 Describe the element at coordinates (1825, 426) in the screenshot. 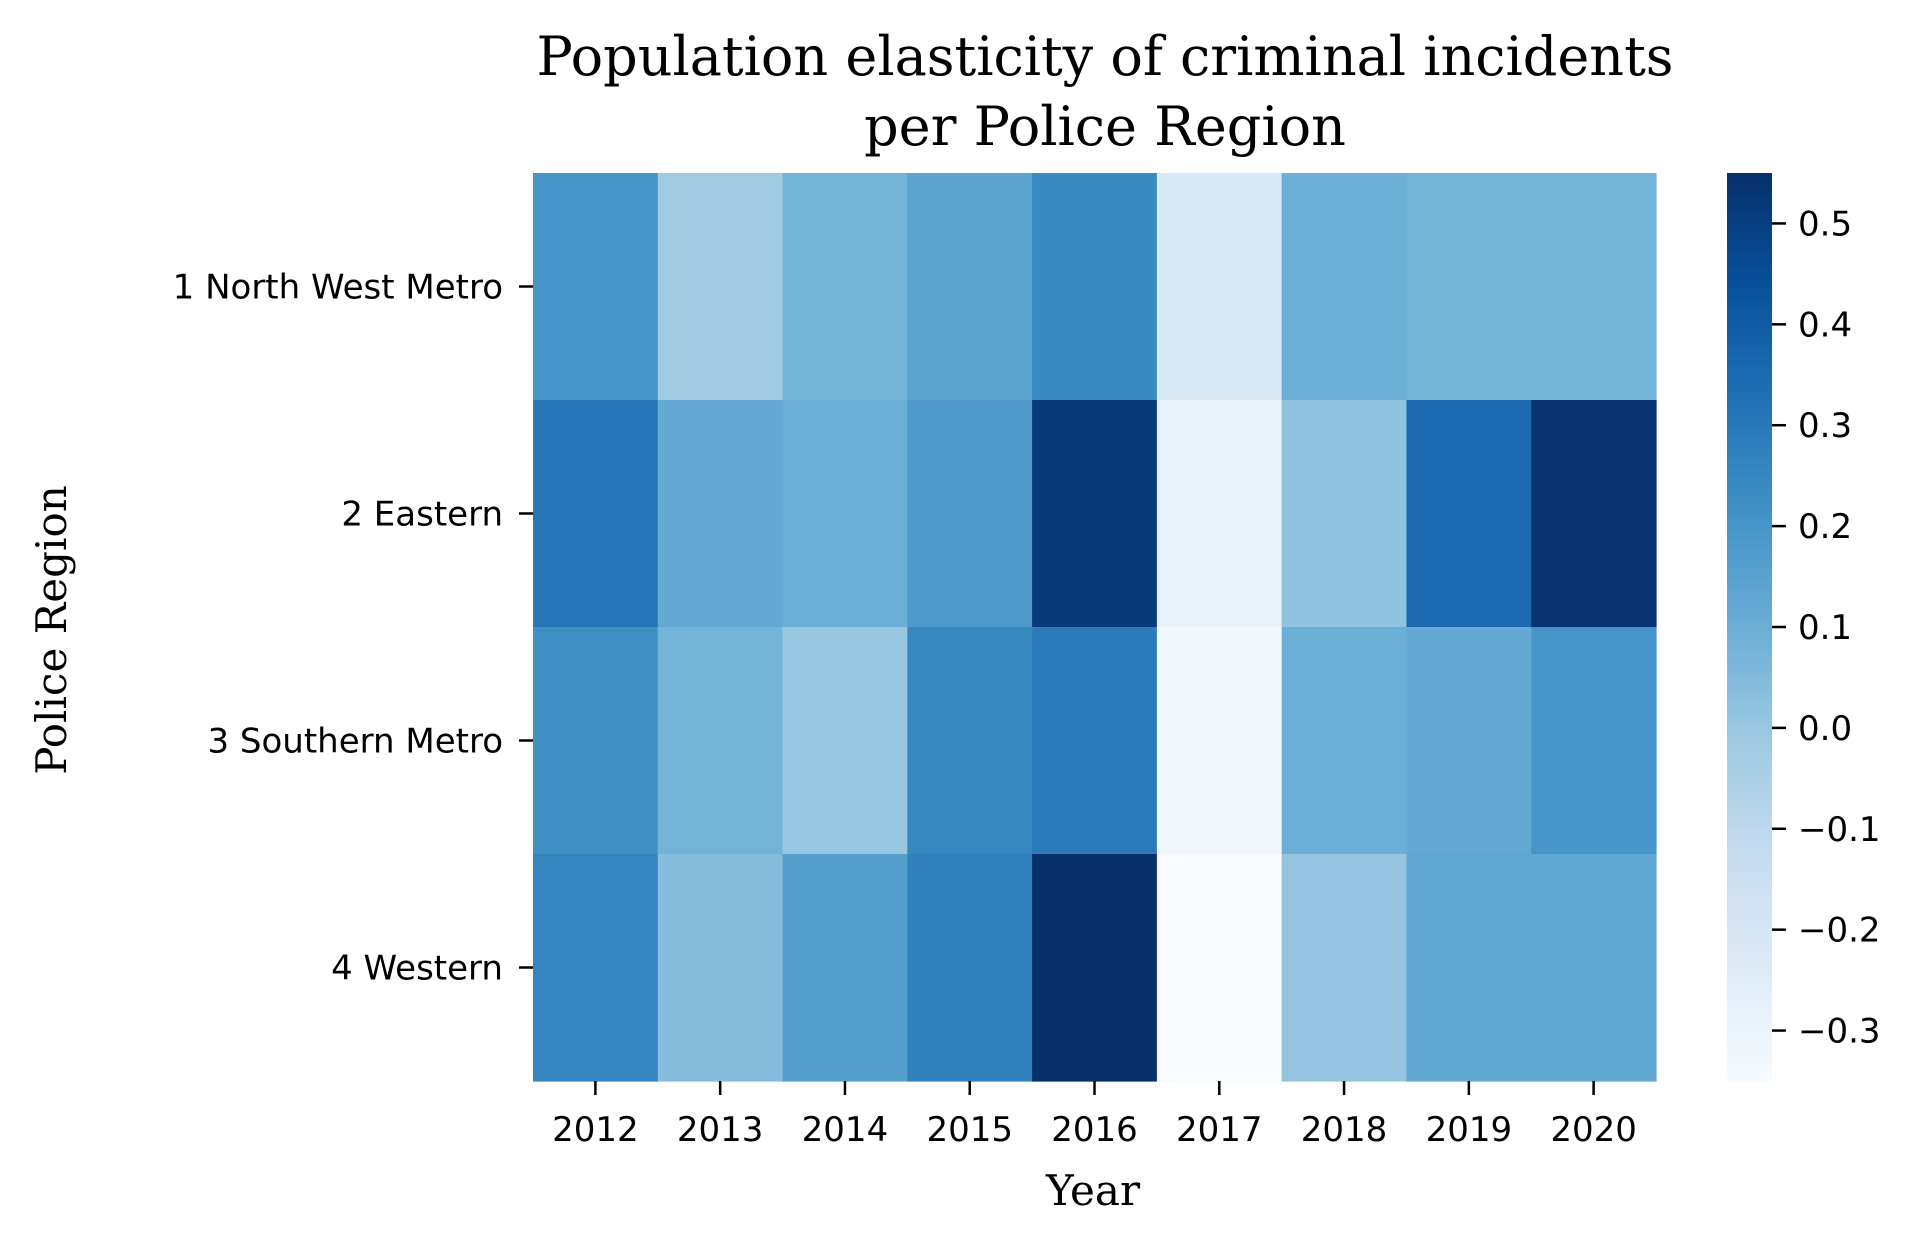

I see `colorbar-tick-label: 0.3` at that location.